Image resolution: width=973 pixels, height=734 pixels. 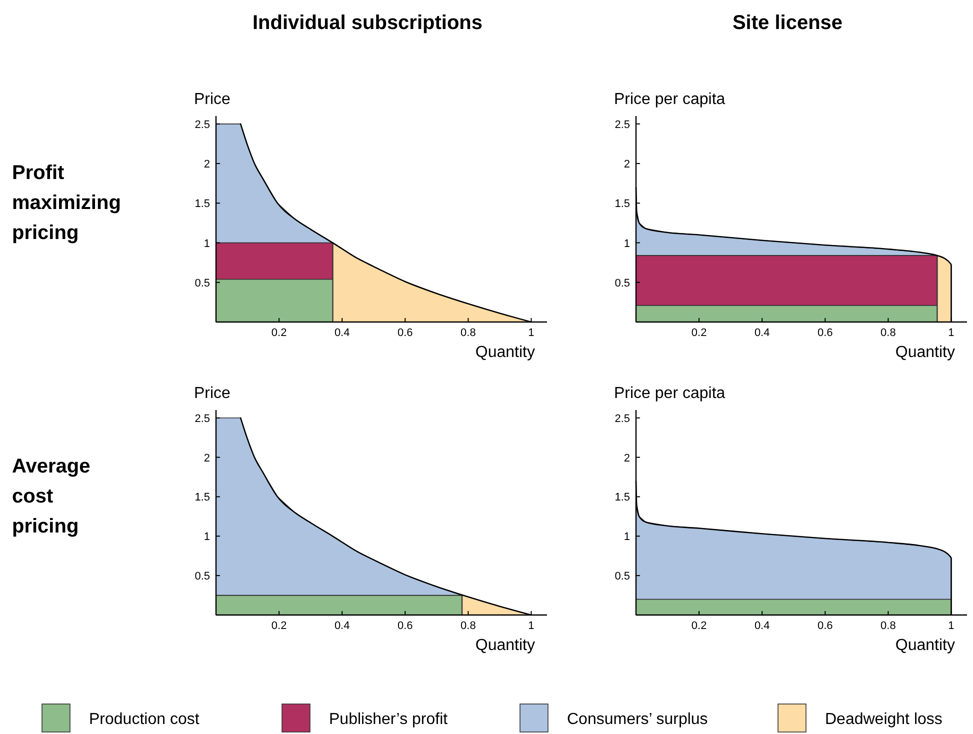 I want to click on legend-label: Consumers’ surplus, so click(x=637, y=719).